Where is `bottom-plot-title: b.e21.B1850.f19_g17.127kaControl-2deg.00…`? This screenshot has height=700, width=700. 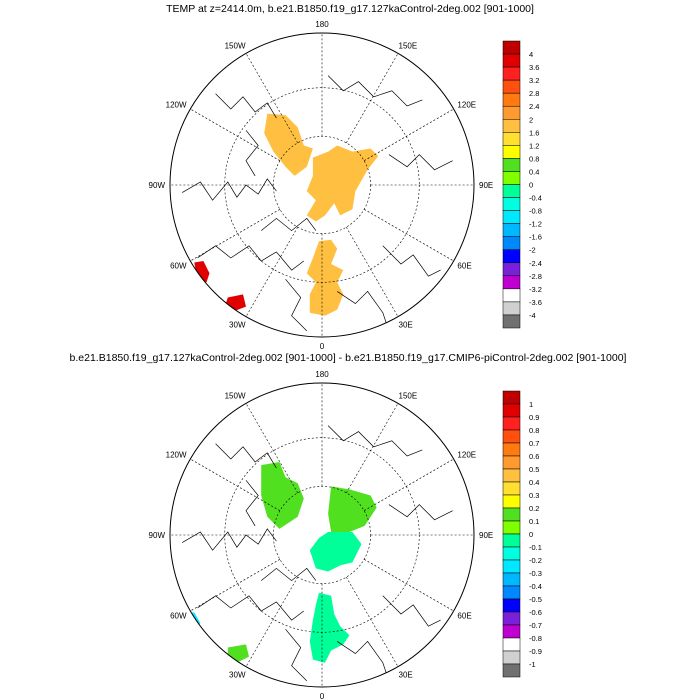
bottom-plot-title: b.e21.B1850.f19_g17.127kaControl-2deg.00… is located at coordinates (348, 358).